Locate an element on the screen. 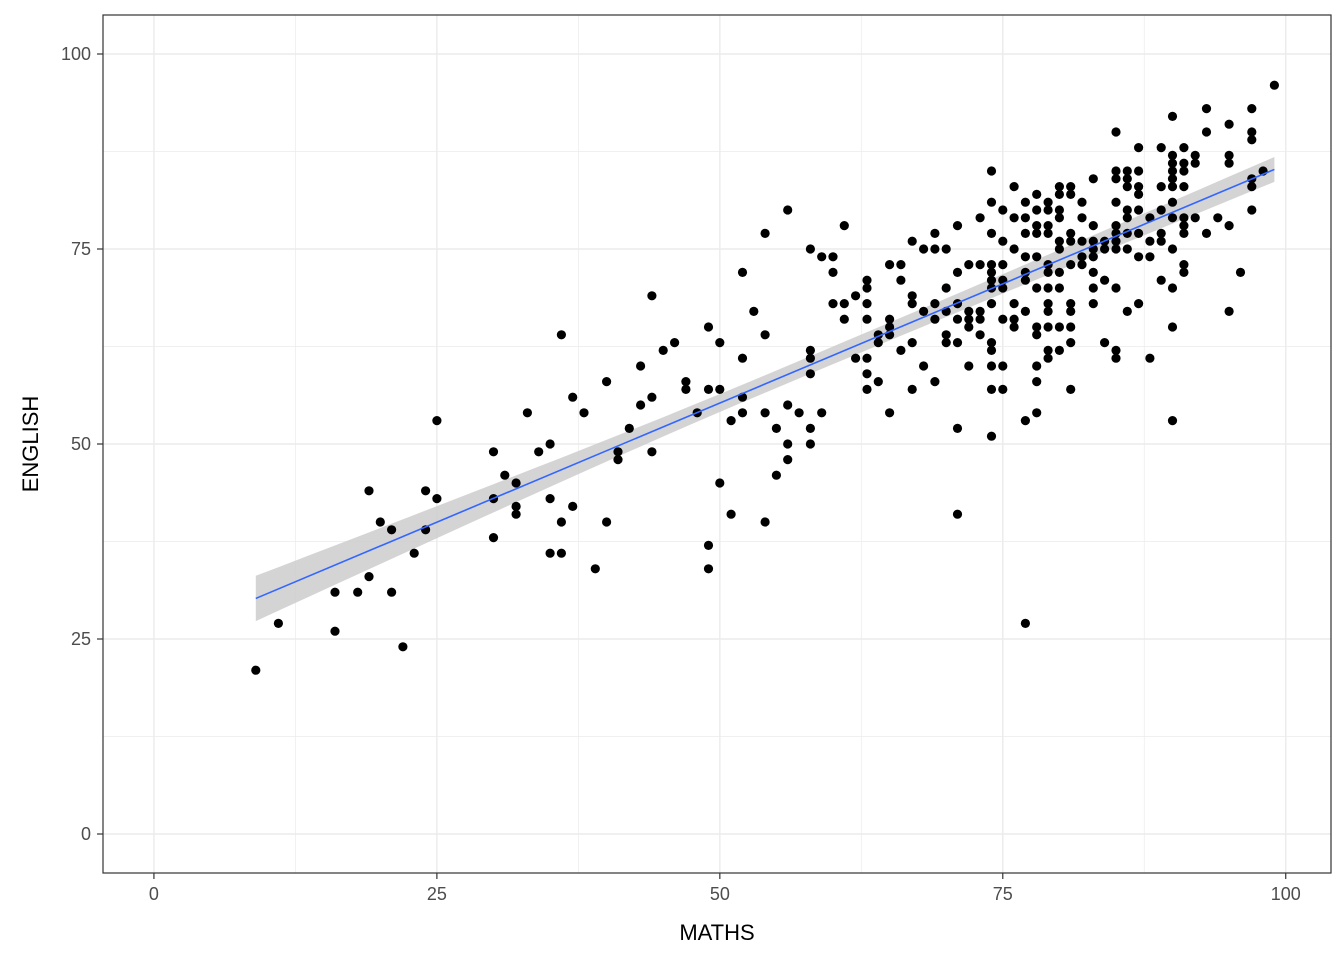  x-tick-label: 50 is located at coordinates (720, 894).